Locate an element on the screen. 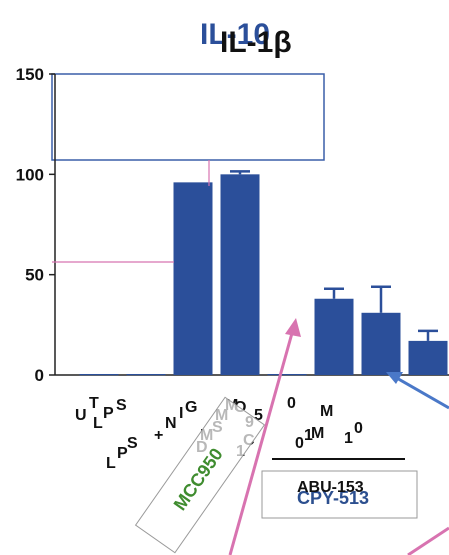 The image size is (449, 555). pink-arrow-lower is located at coordinates (428, 540).